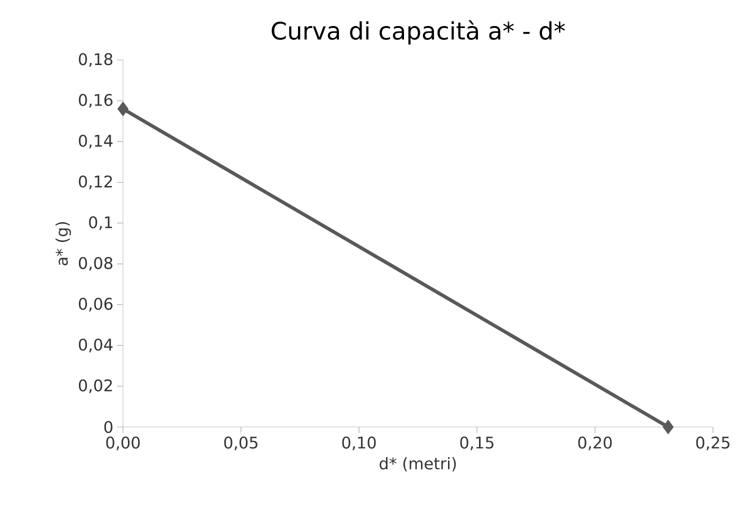 Image resolution: width=736 pixels, height=512 pixels. What do you see at coordinates (95, 60) in the screenshot?
I see `y-tick-label: 0,18` at bounding box center [95, 60].